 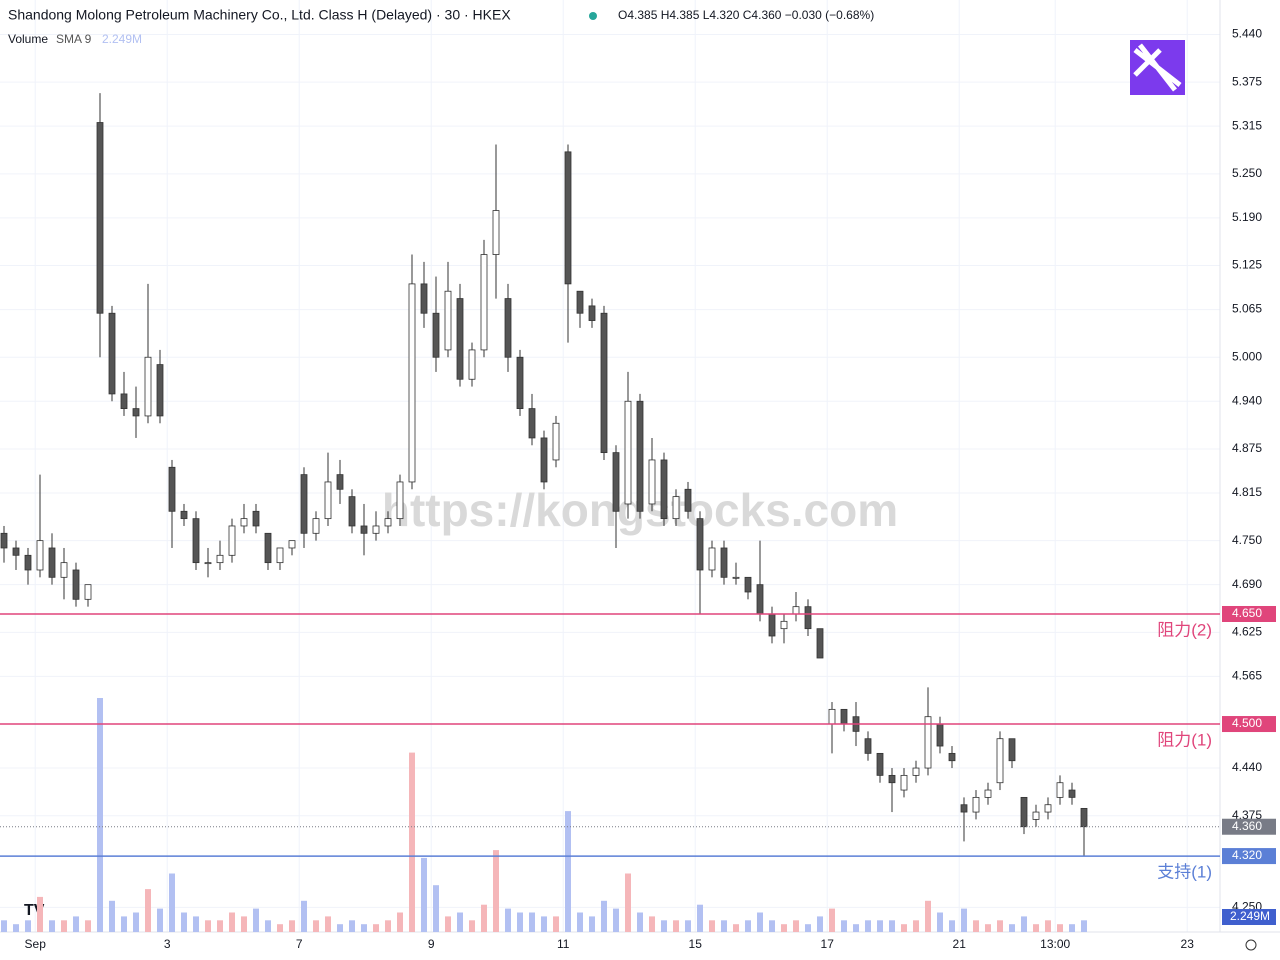 I want to click on volume-sma-param: SMA 9, so click(x=74, y=39).